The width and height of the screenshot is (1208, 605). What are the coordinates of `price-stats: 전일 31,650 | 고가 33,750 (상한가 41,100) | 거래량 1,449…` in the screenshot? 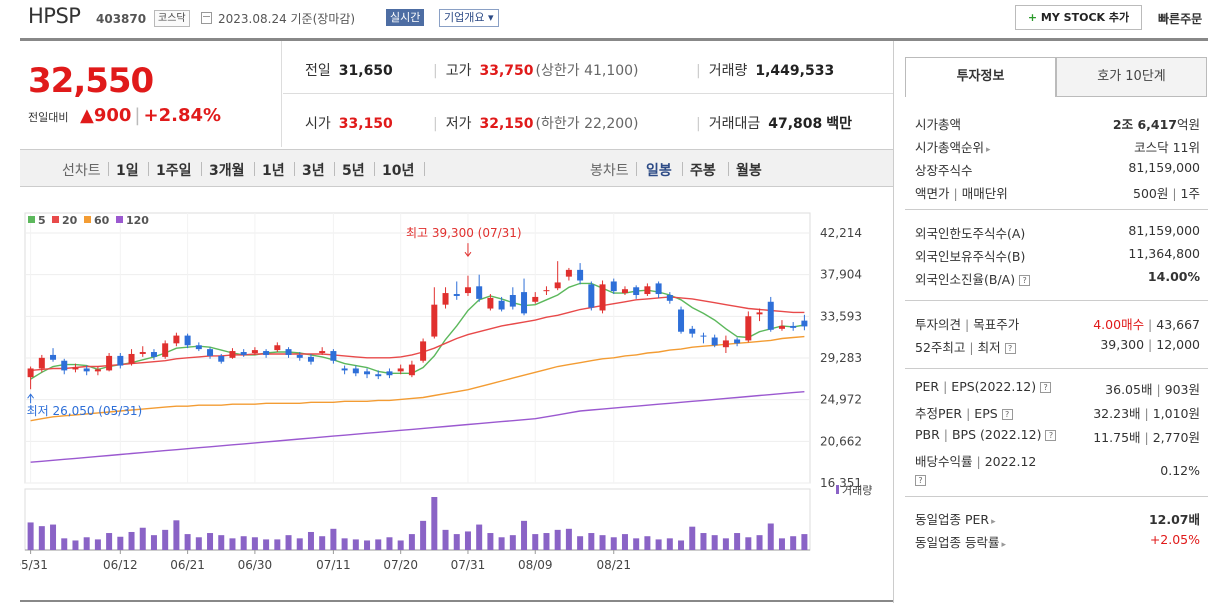 It's located at (588, 94).